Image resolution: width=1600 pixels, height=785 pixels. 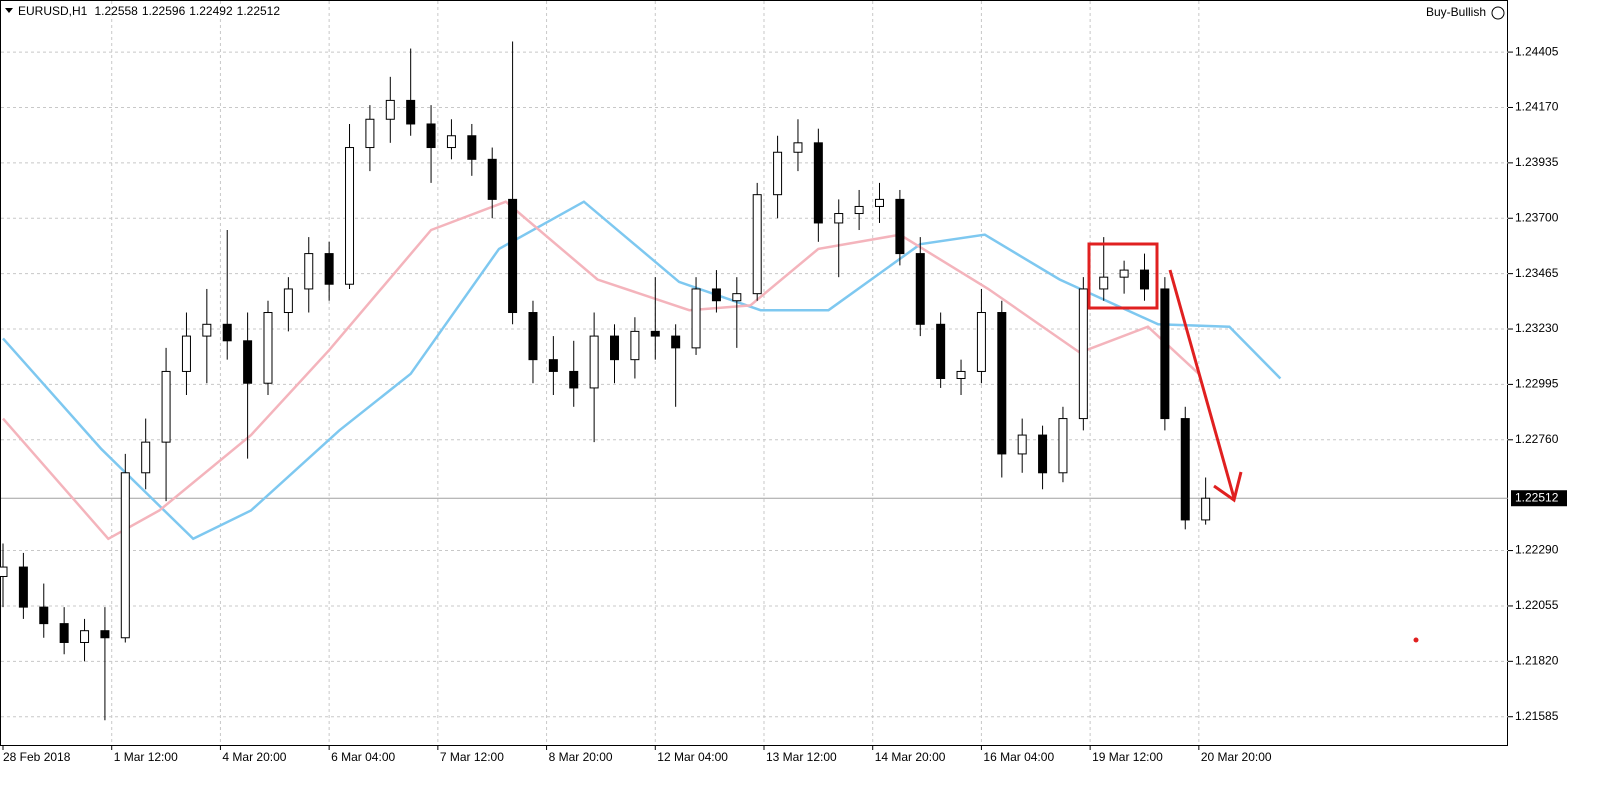 What do you see at coordinates (116, 11) in the screenshot?
I see `header-value: 1.22558` at bounding box center [116, 11].